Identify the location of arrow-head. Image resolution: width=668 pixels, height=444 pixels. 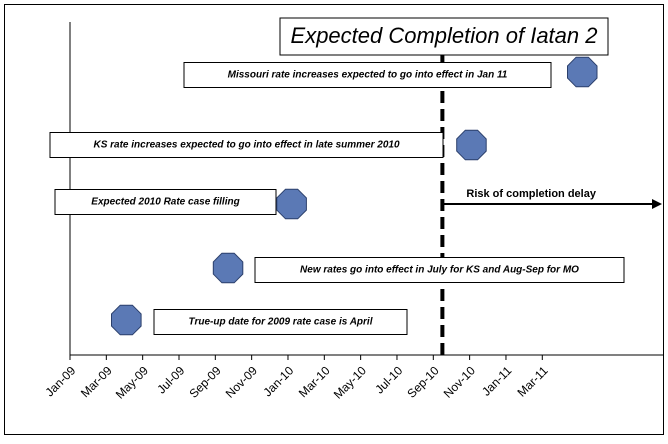
(657, 204).